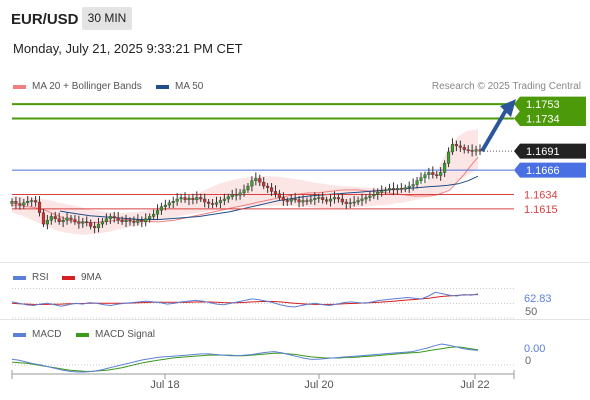  Describe the element at coordinates (128, 48) in the screenshot. I see `chart-timestamp: Monday, July 21, 2025 9:33:21 PM CET` at that location.